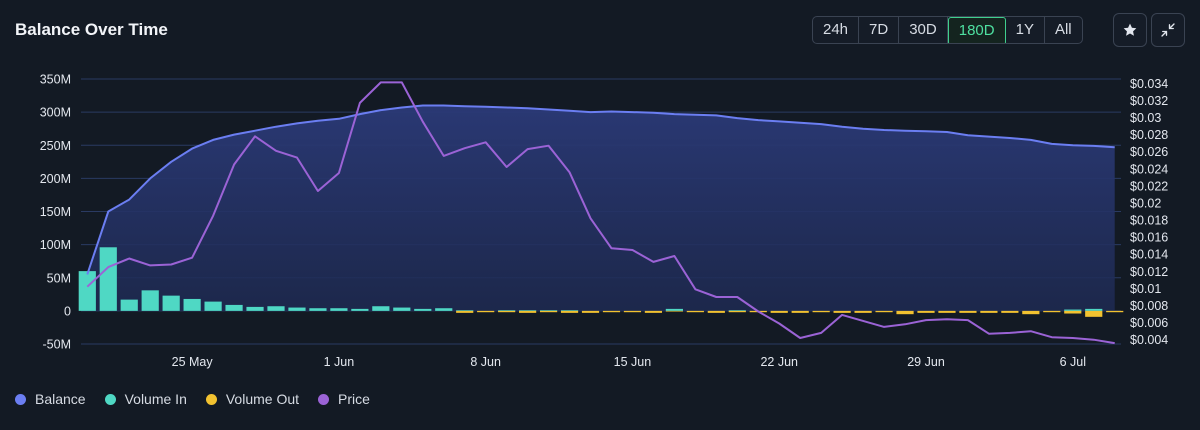  Describe the element at coordinates (1025, 30) in the screenshot. I see `range-1y-button: 1Y` at that location.